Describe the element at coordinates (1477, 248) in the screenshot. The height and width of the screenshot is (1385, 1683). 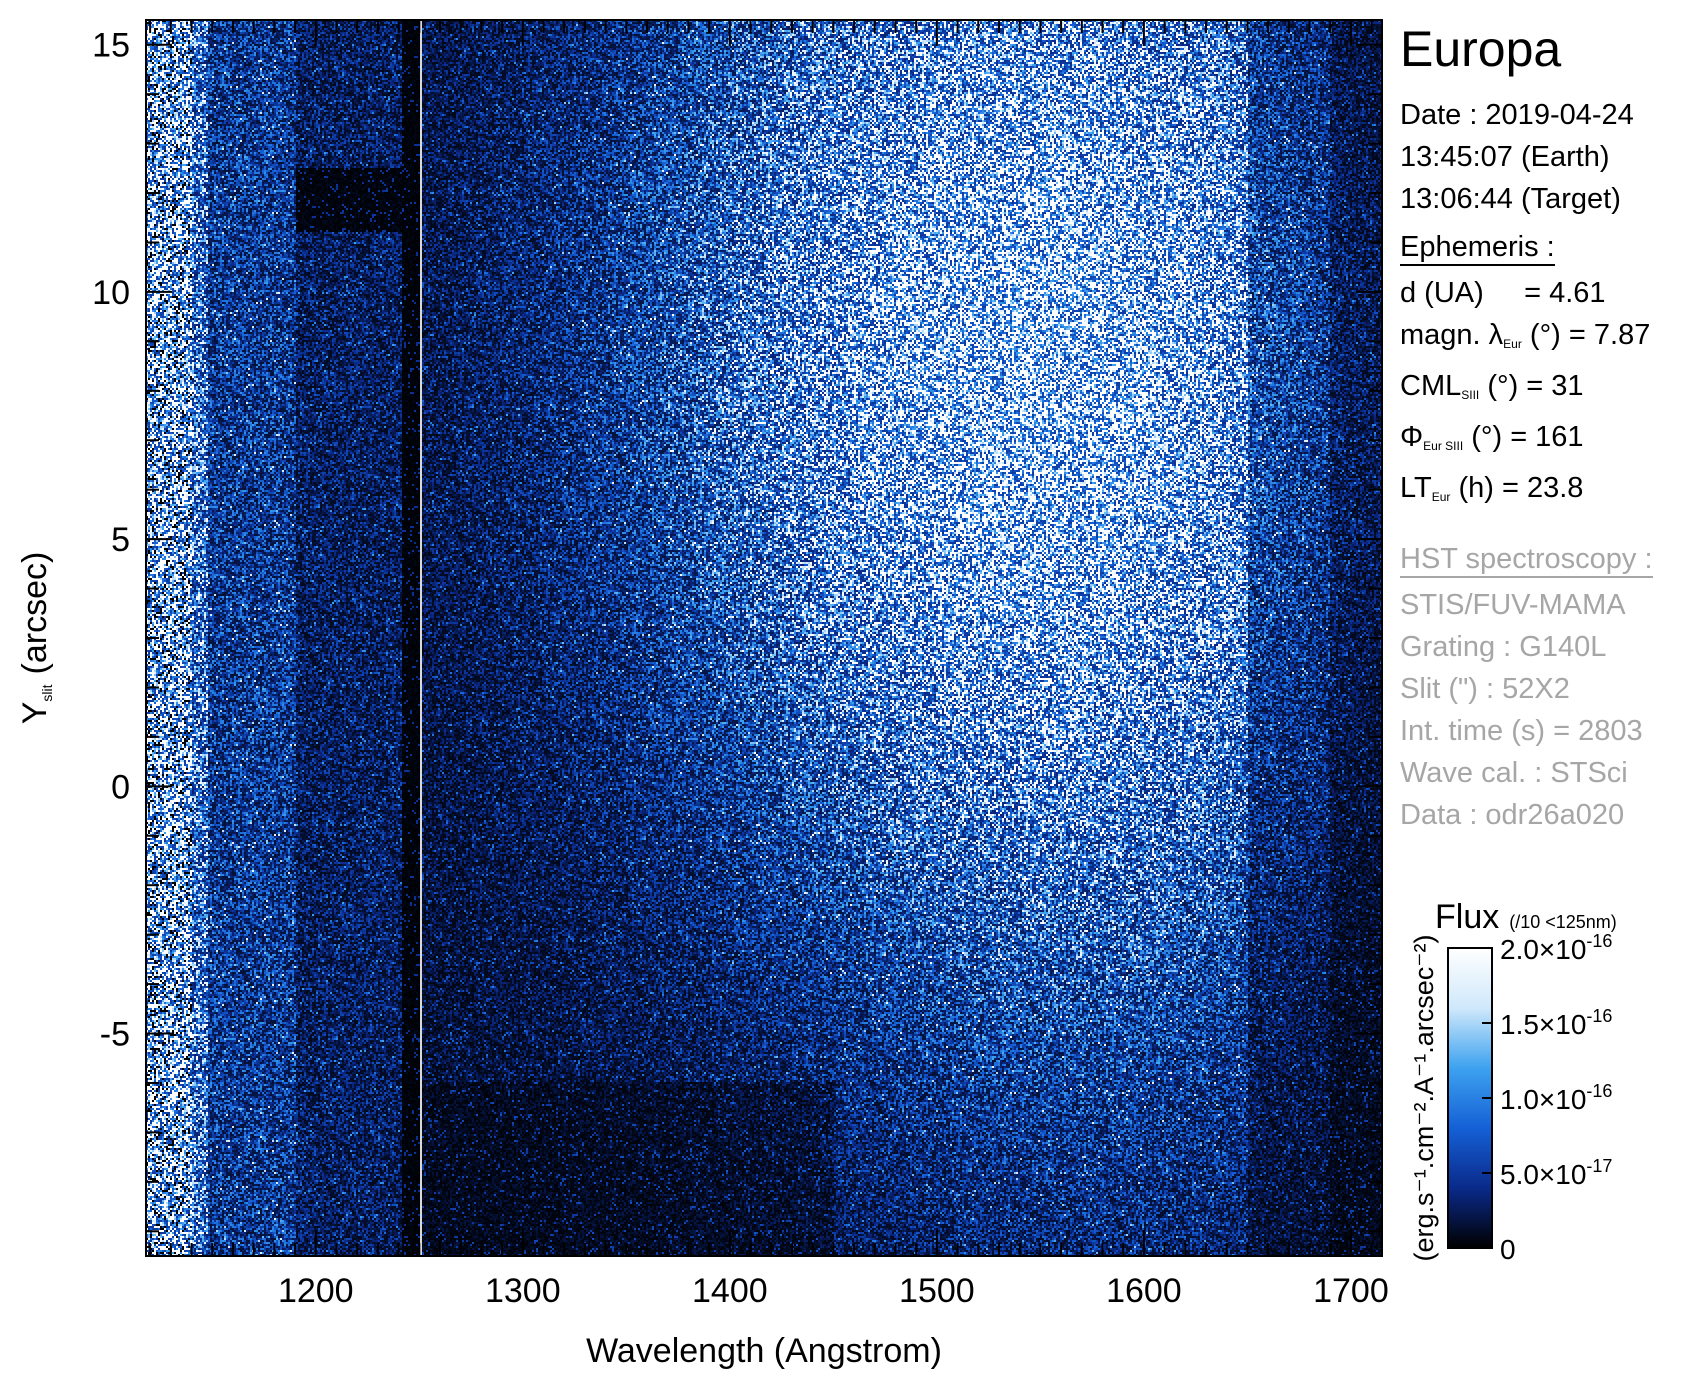
I see `ephemeris-header: Ephemeris :` at that location.